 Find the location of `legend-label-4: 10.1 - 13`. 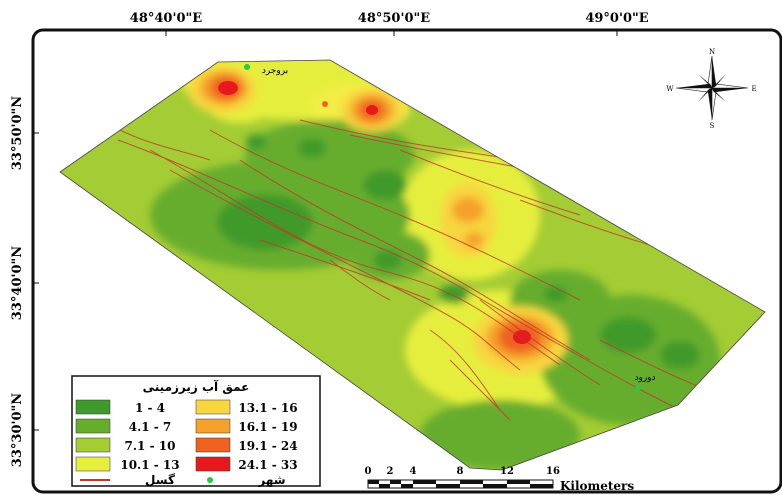

legend-label-4: 10.1 - 13 is located at coordinates (149, 465).